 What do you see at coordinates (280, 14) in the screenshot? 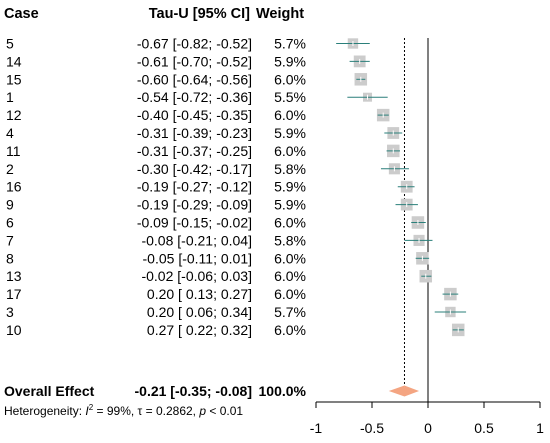
I see `header-weight: Weight` at bounding box center [280, 14].